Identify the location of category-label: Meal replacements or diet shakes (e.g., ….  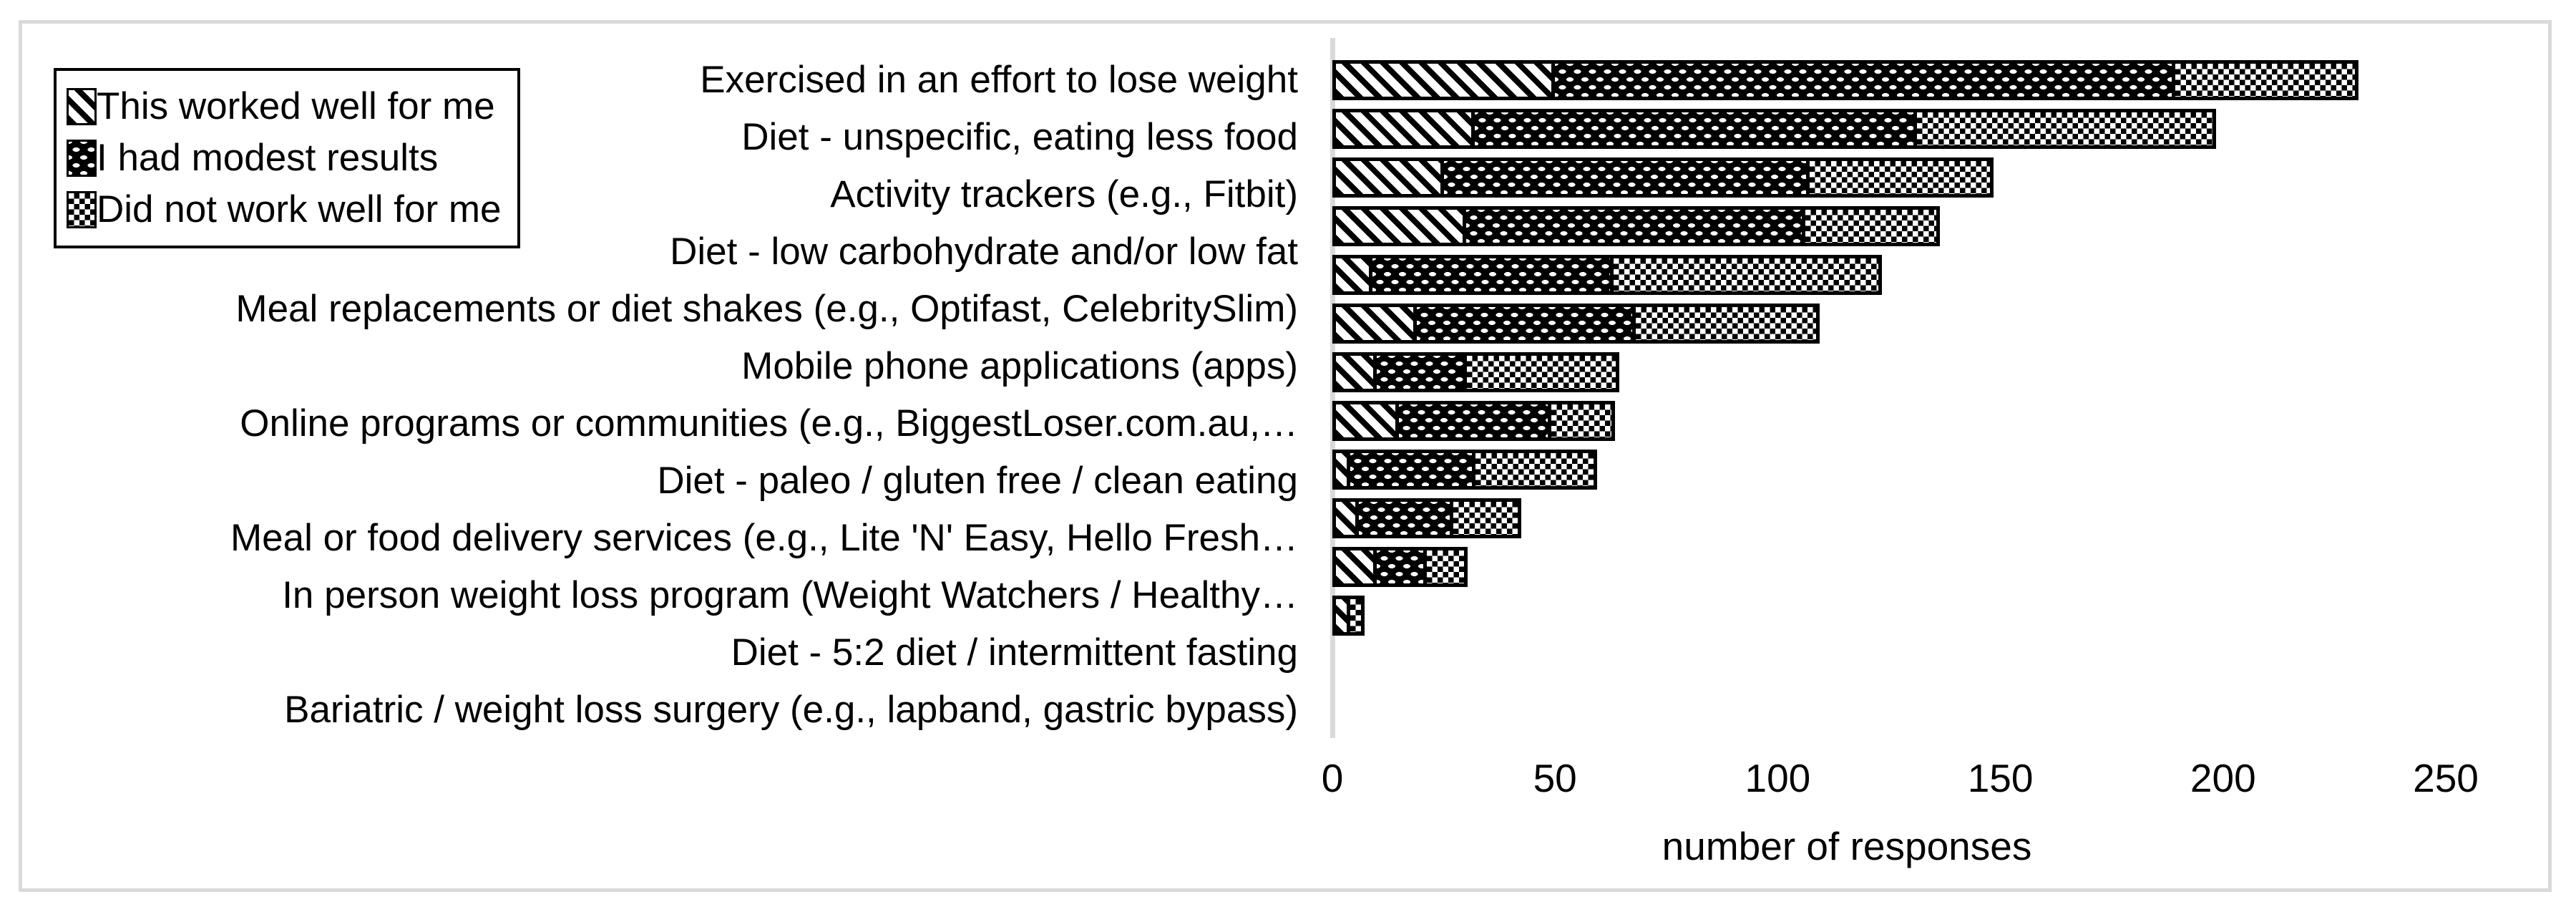
(766, 309).